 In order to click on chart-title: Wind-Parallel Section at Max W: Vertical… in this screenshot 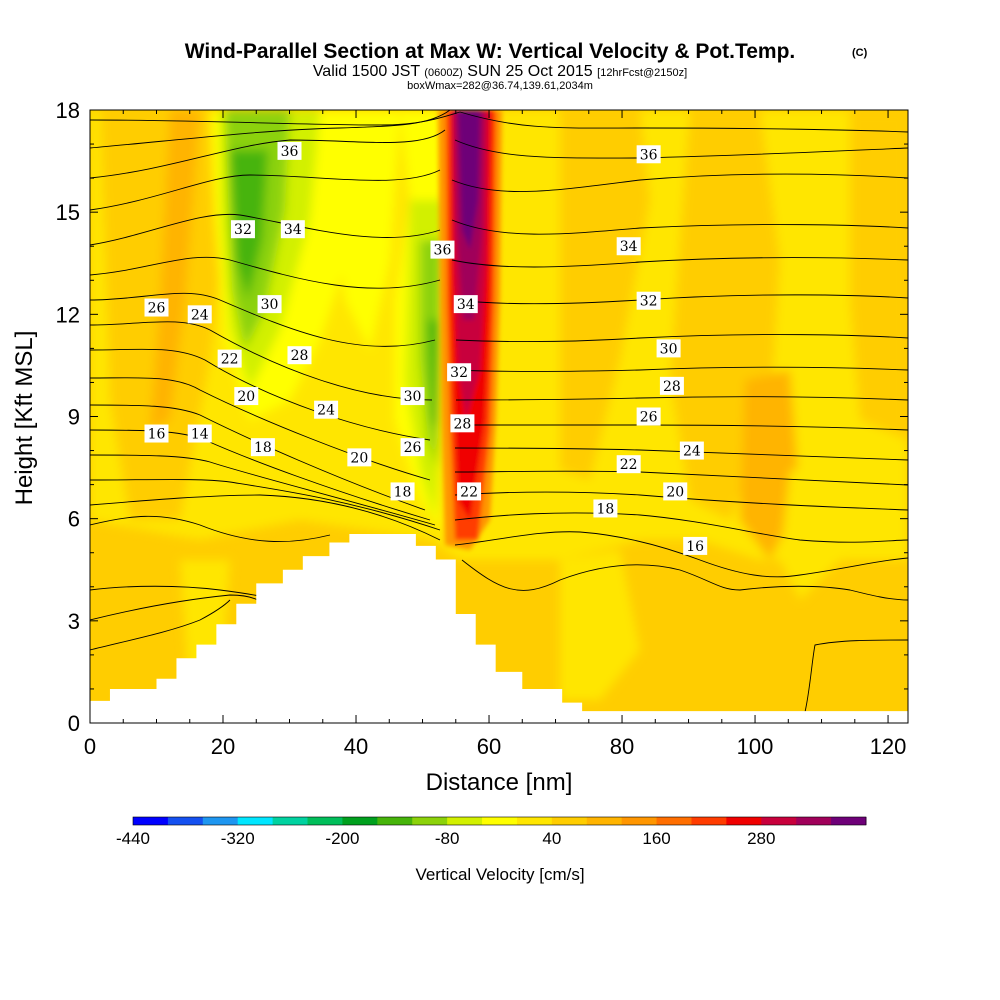, I will do `click(490, 51)`.